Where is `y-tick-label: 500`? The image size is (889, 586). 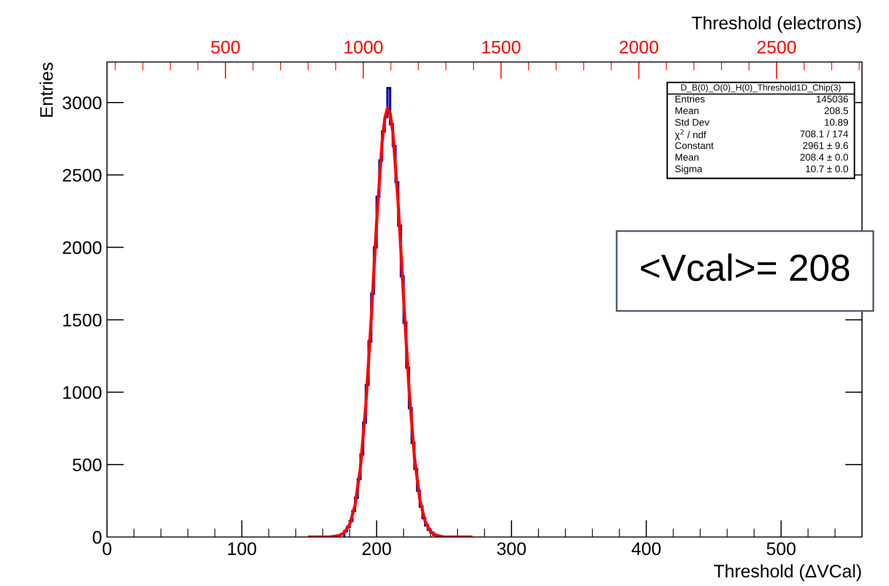
y-tick-label: 500 is located at coordinates (87, 465).